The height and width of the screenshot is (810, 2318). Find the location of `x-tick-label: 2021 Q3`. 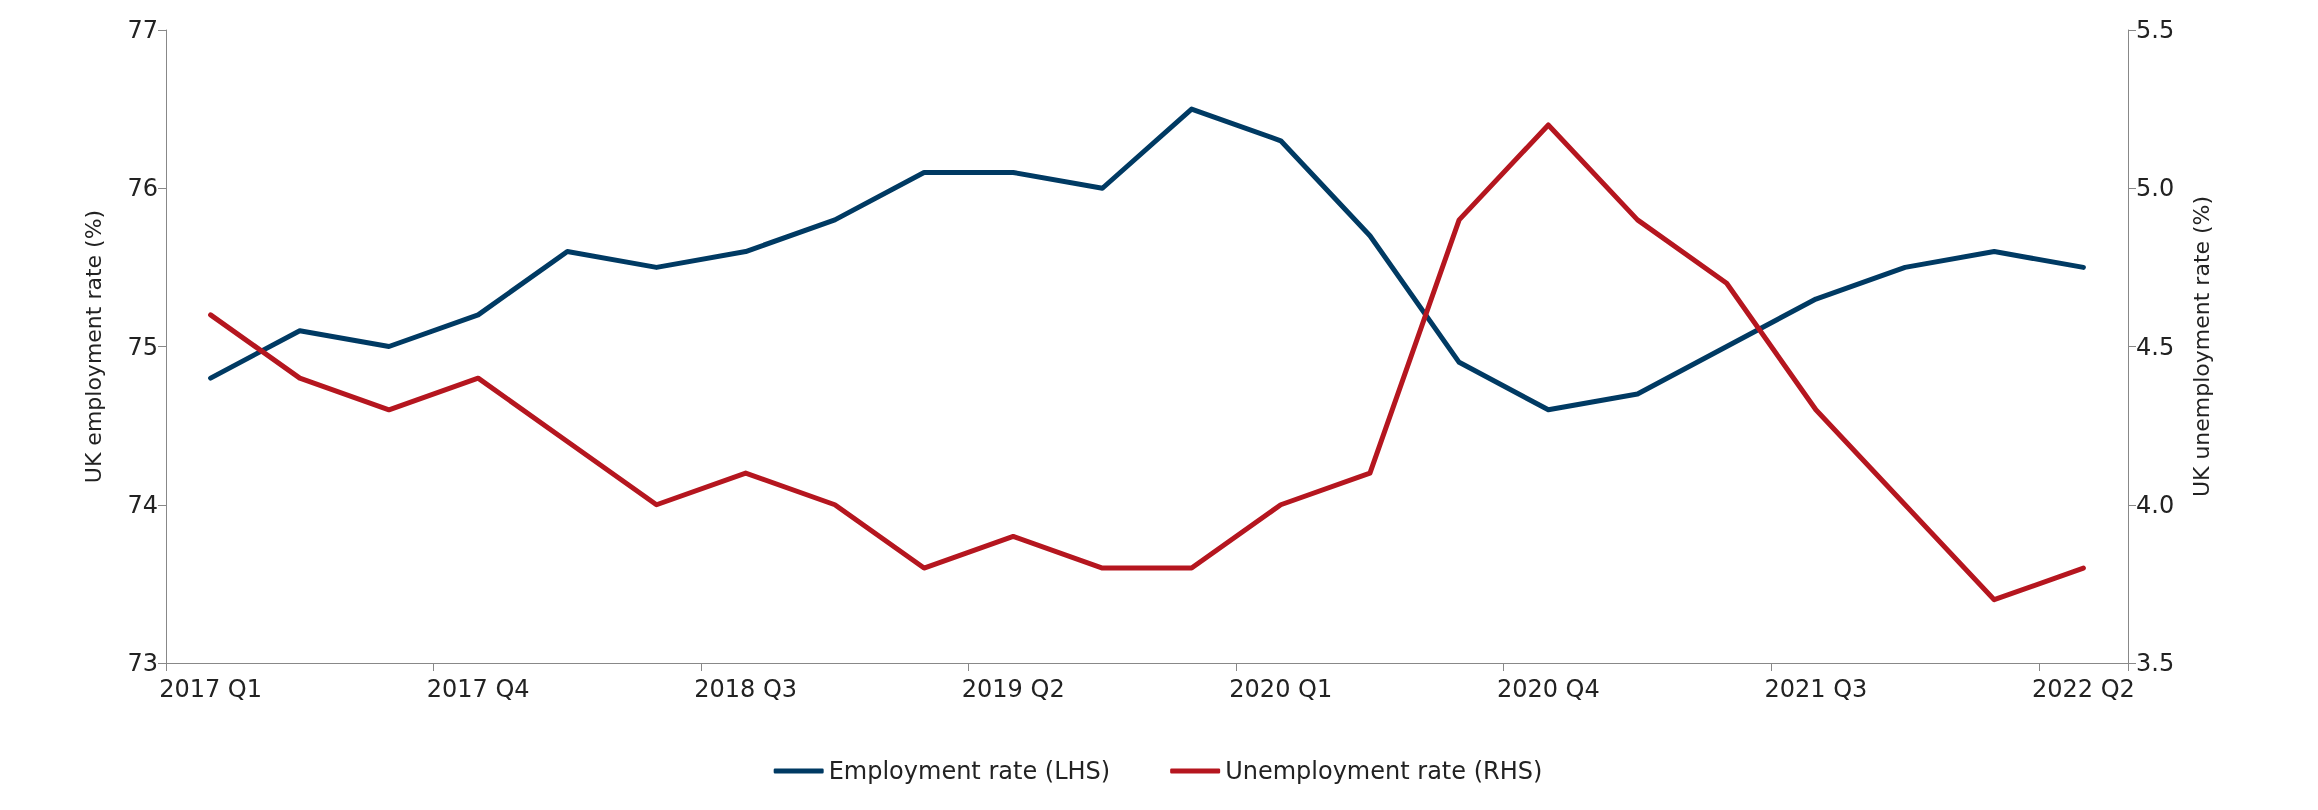

x-tick-label: 2021 Q3 is located at coordinates (1816, 689).